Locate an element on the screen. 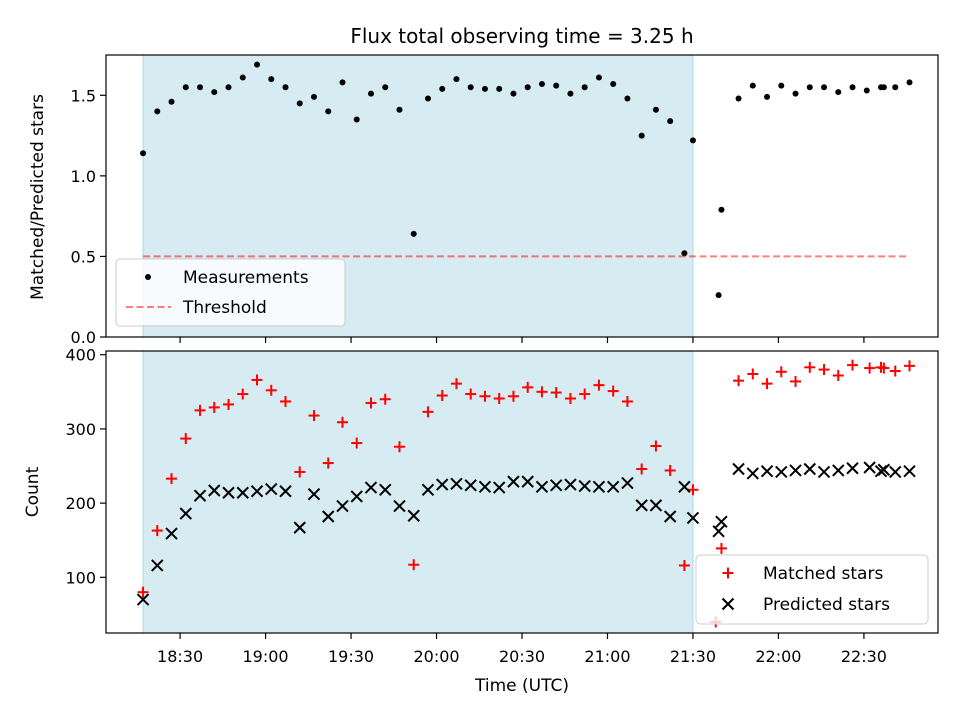  x-tick-label: 20:00 is located at coordinates (436, 656).